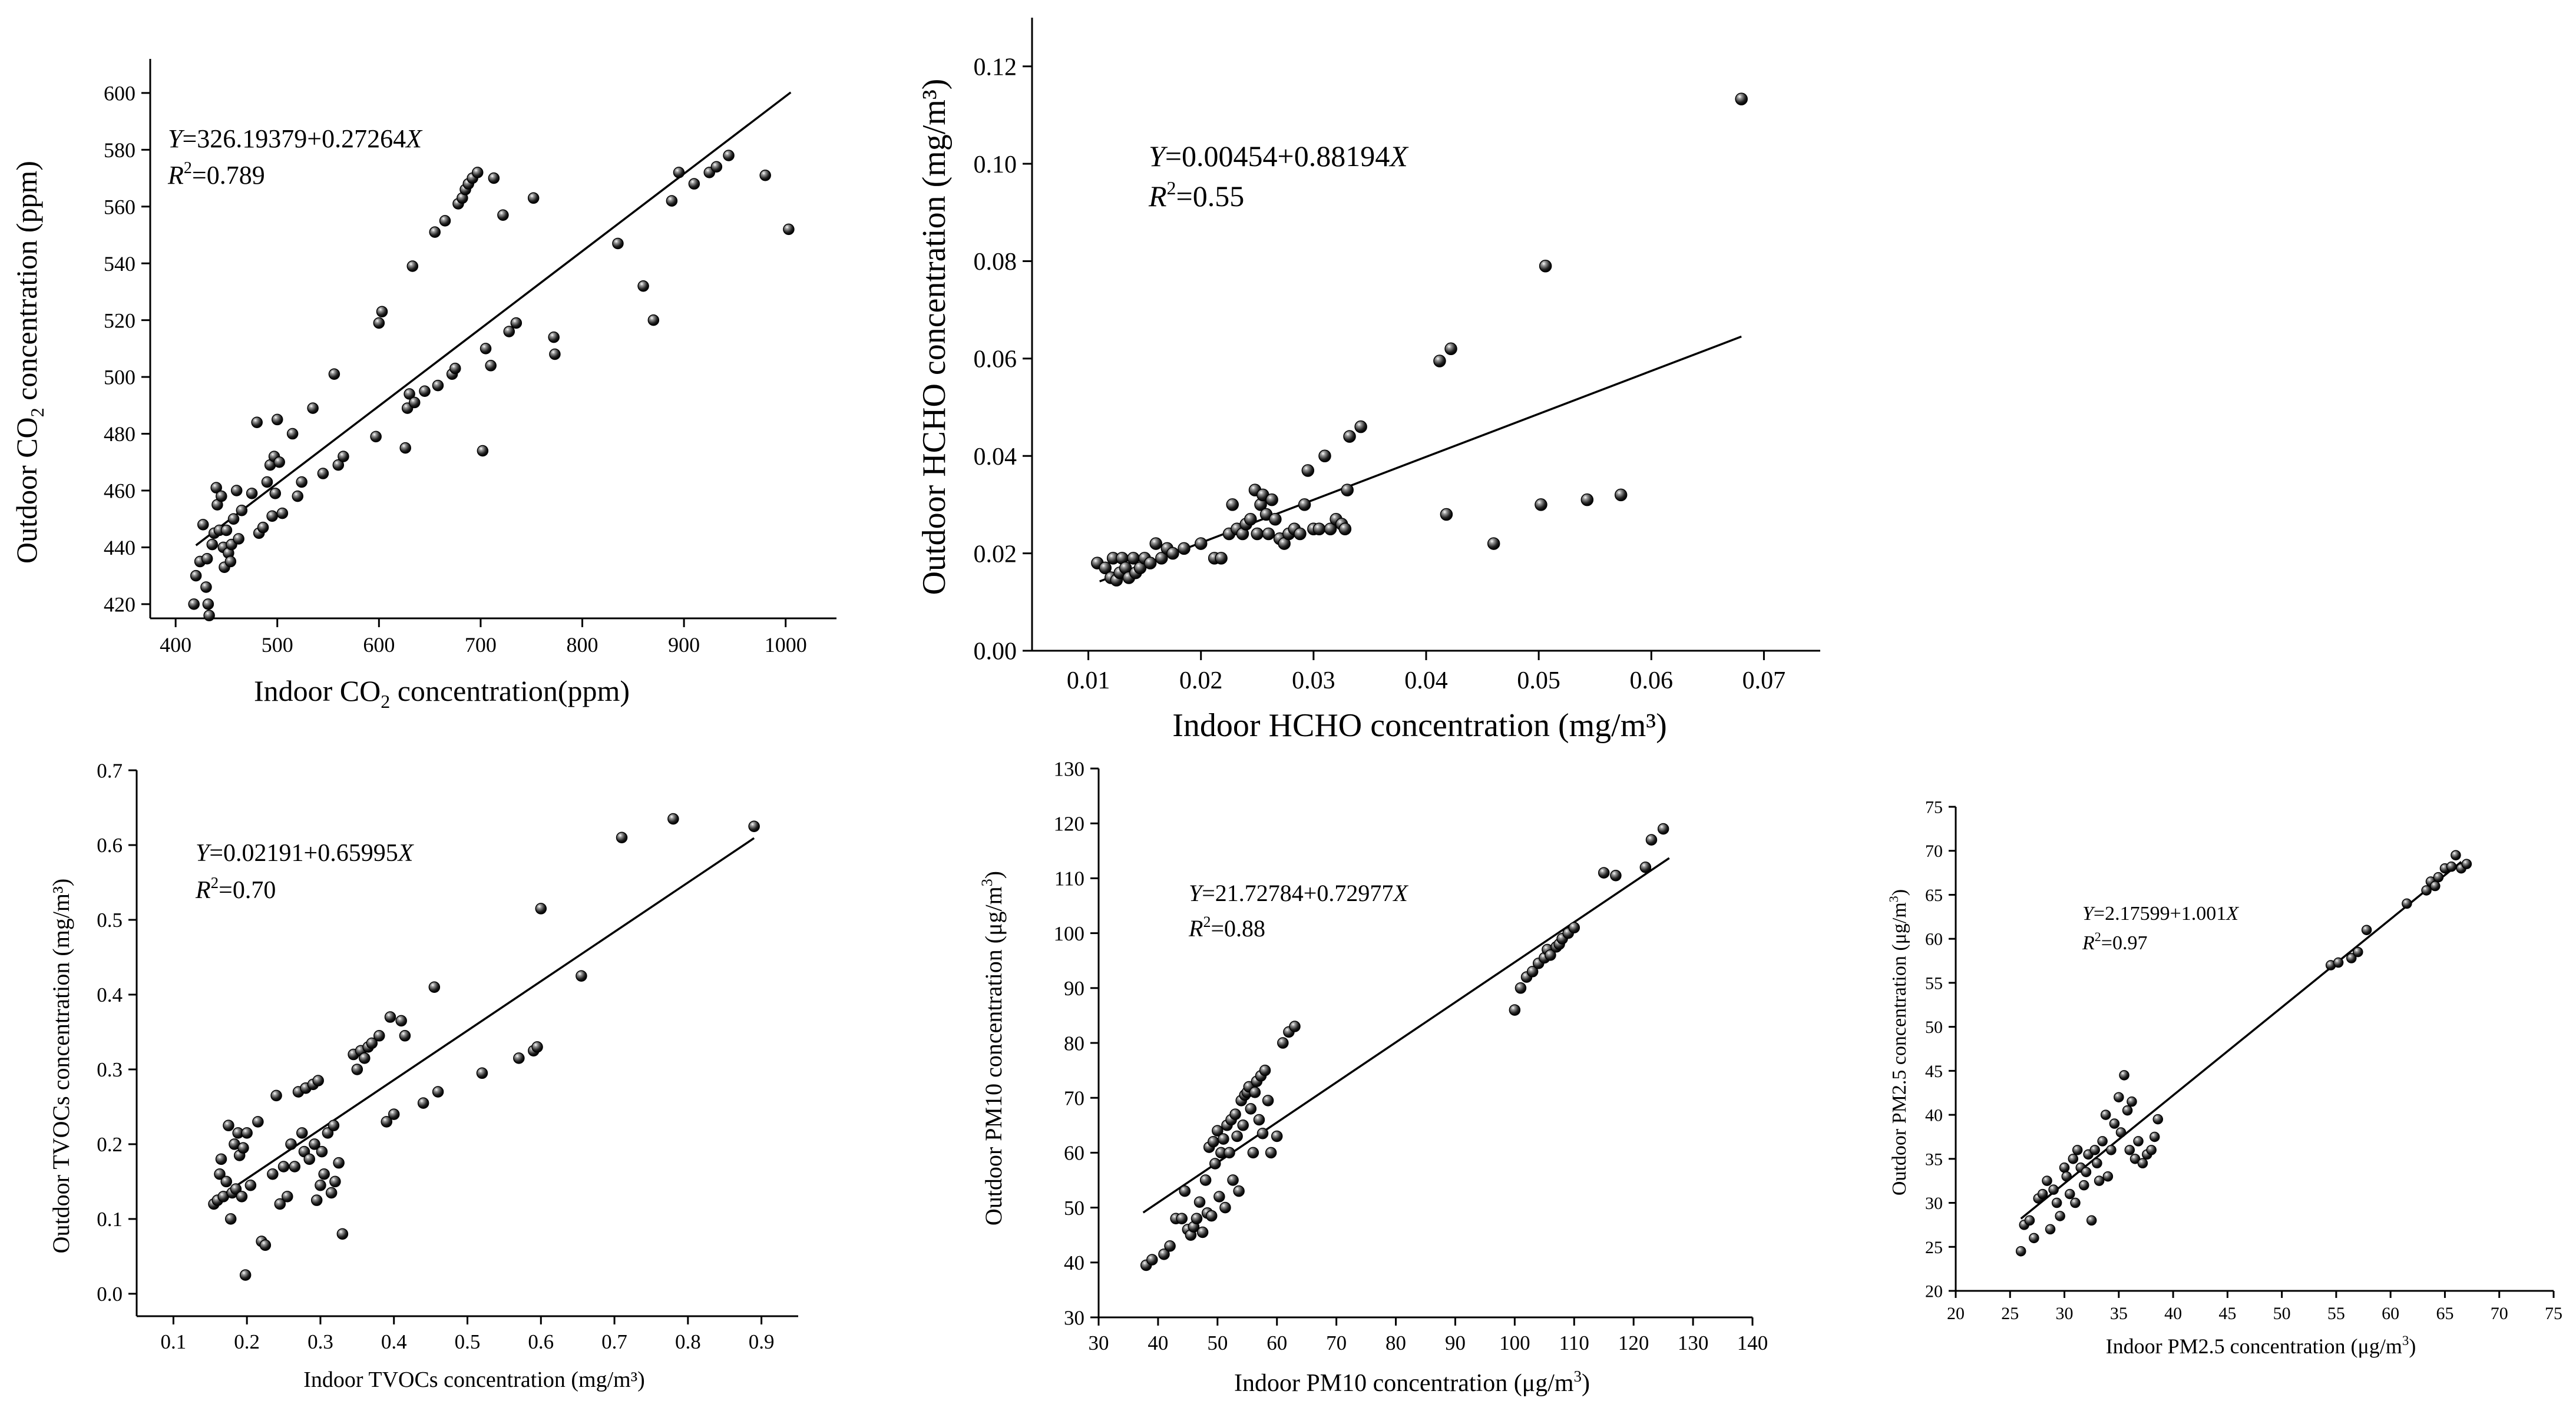 This screenshot has height=1411, width=2576. I want to click on x-tick-label: 500, so click(277, 645).